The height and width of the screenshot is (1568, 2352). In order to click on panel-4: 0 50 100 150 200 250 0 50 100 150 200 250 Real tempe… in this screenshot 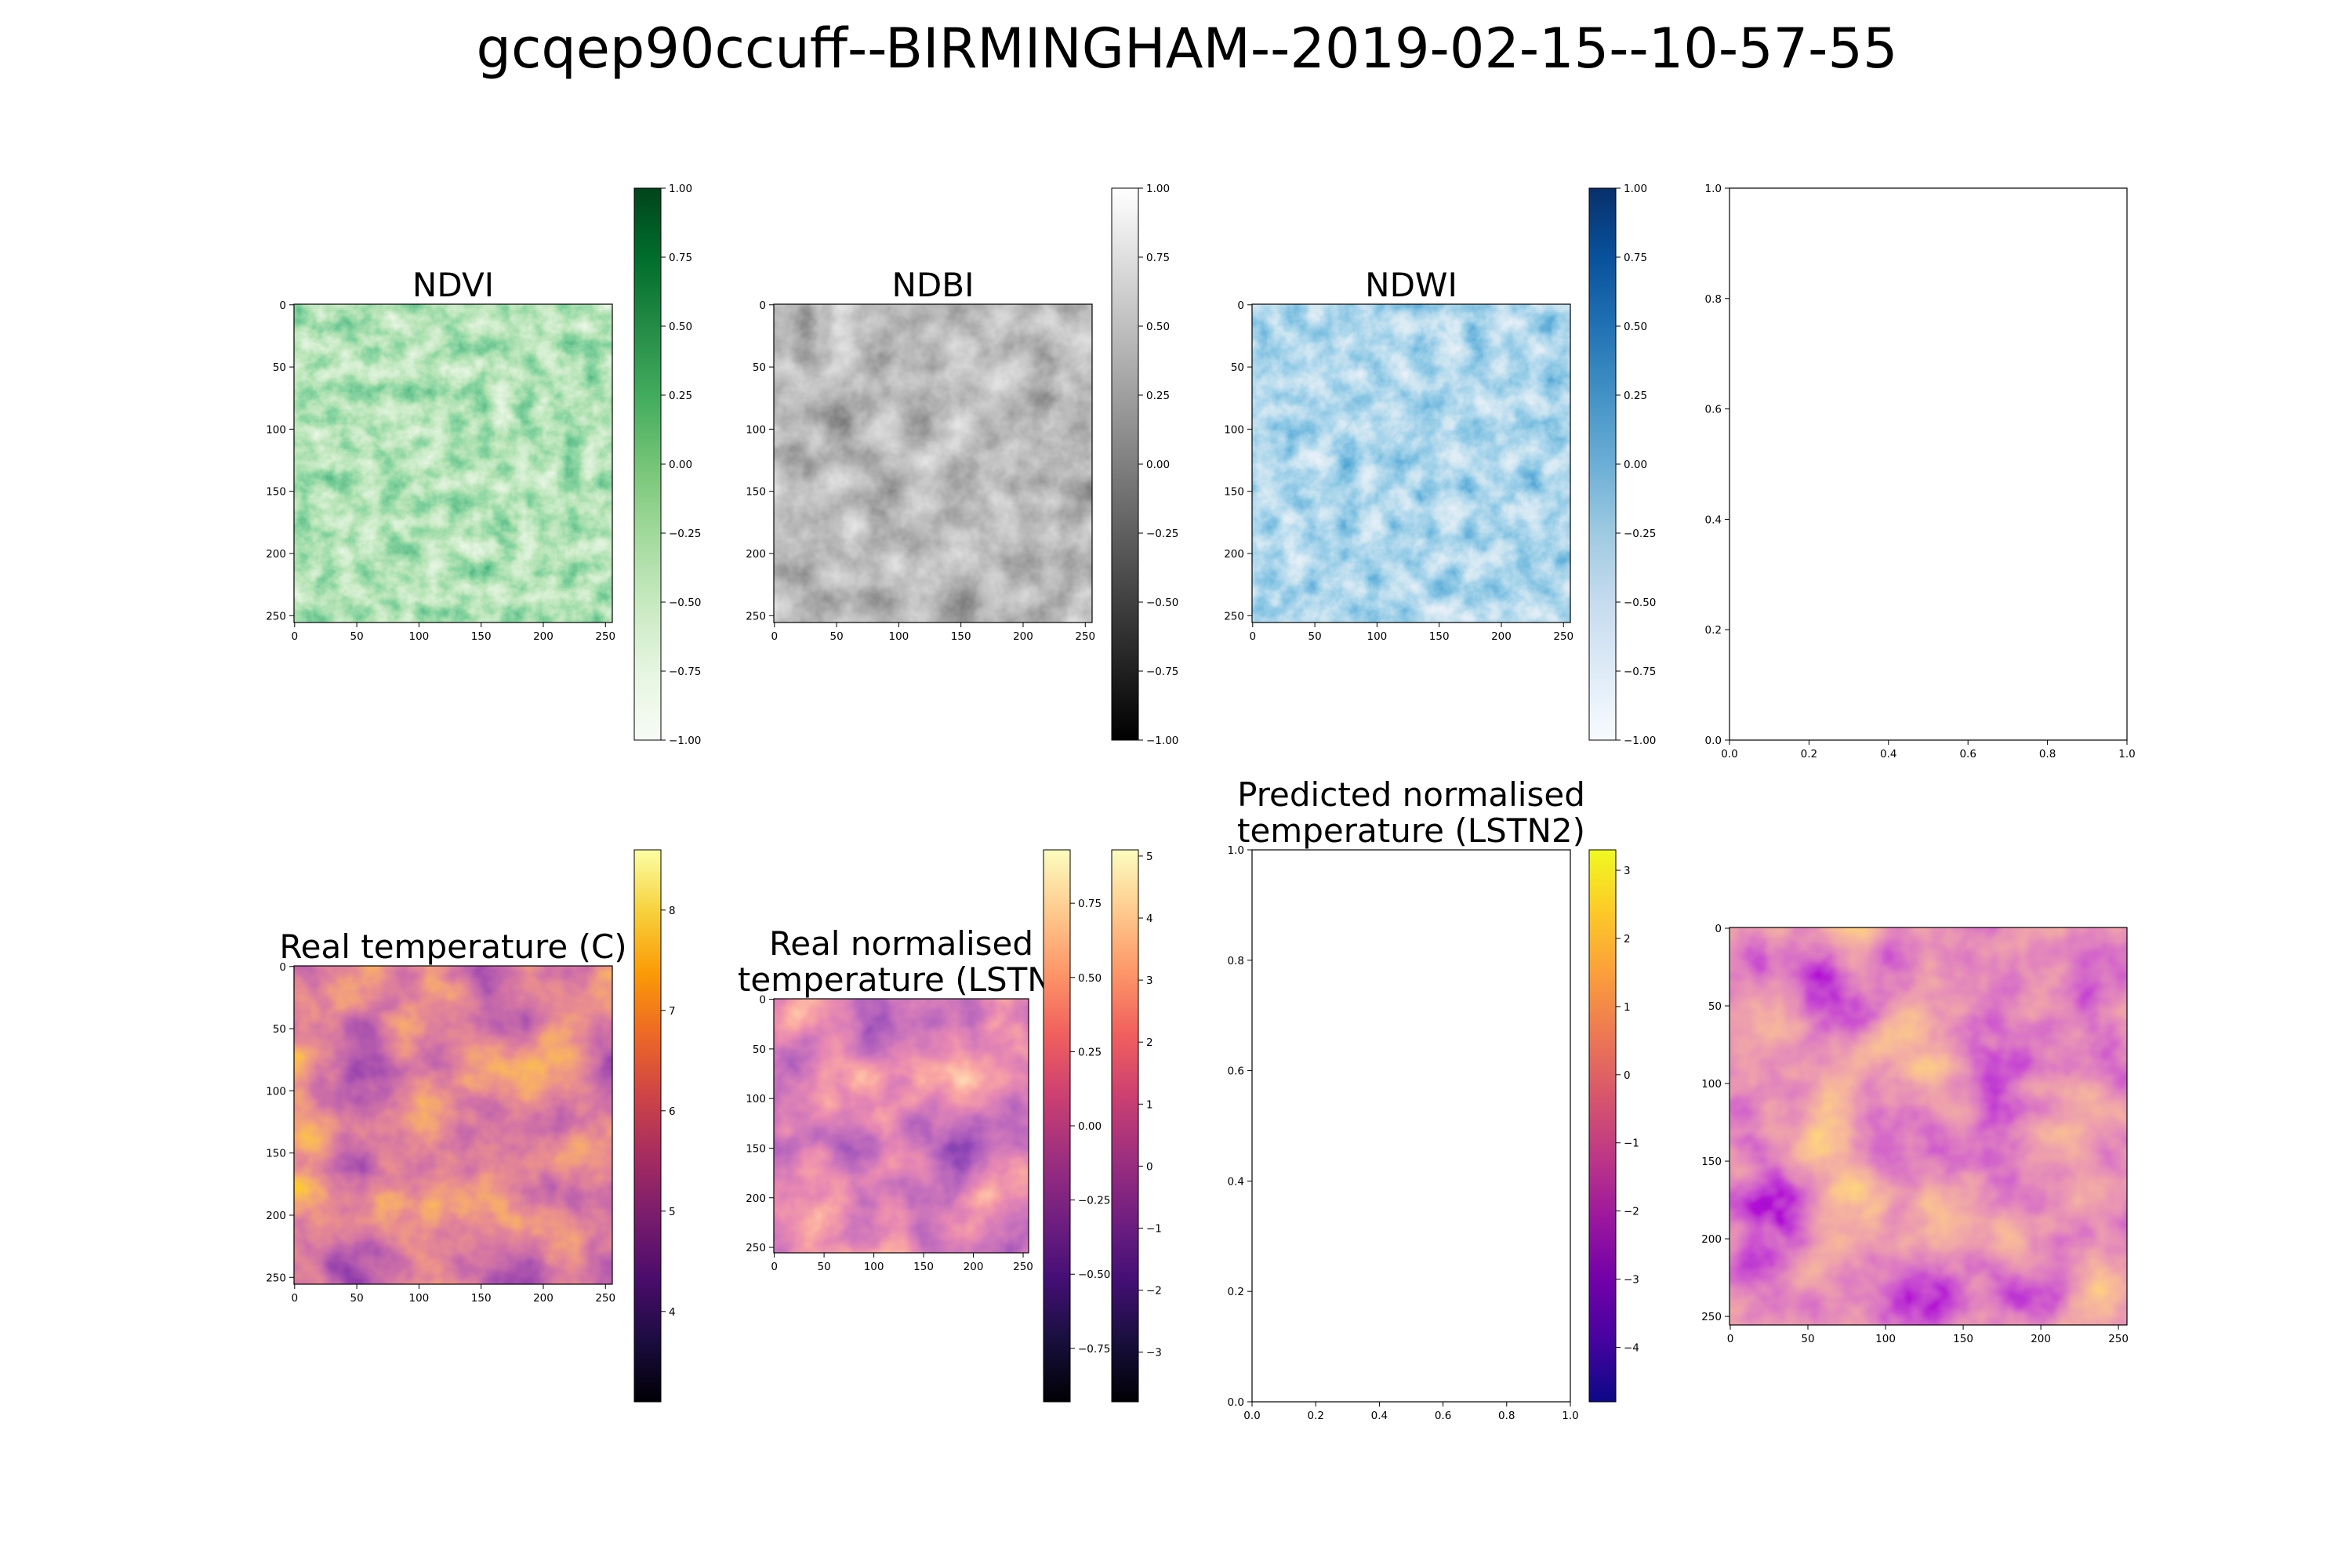, I will do `click(446, 1116)`.